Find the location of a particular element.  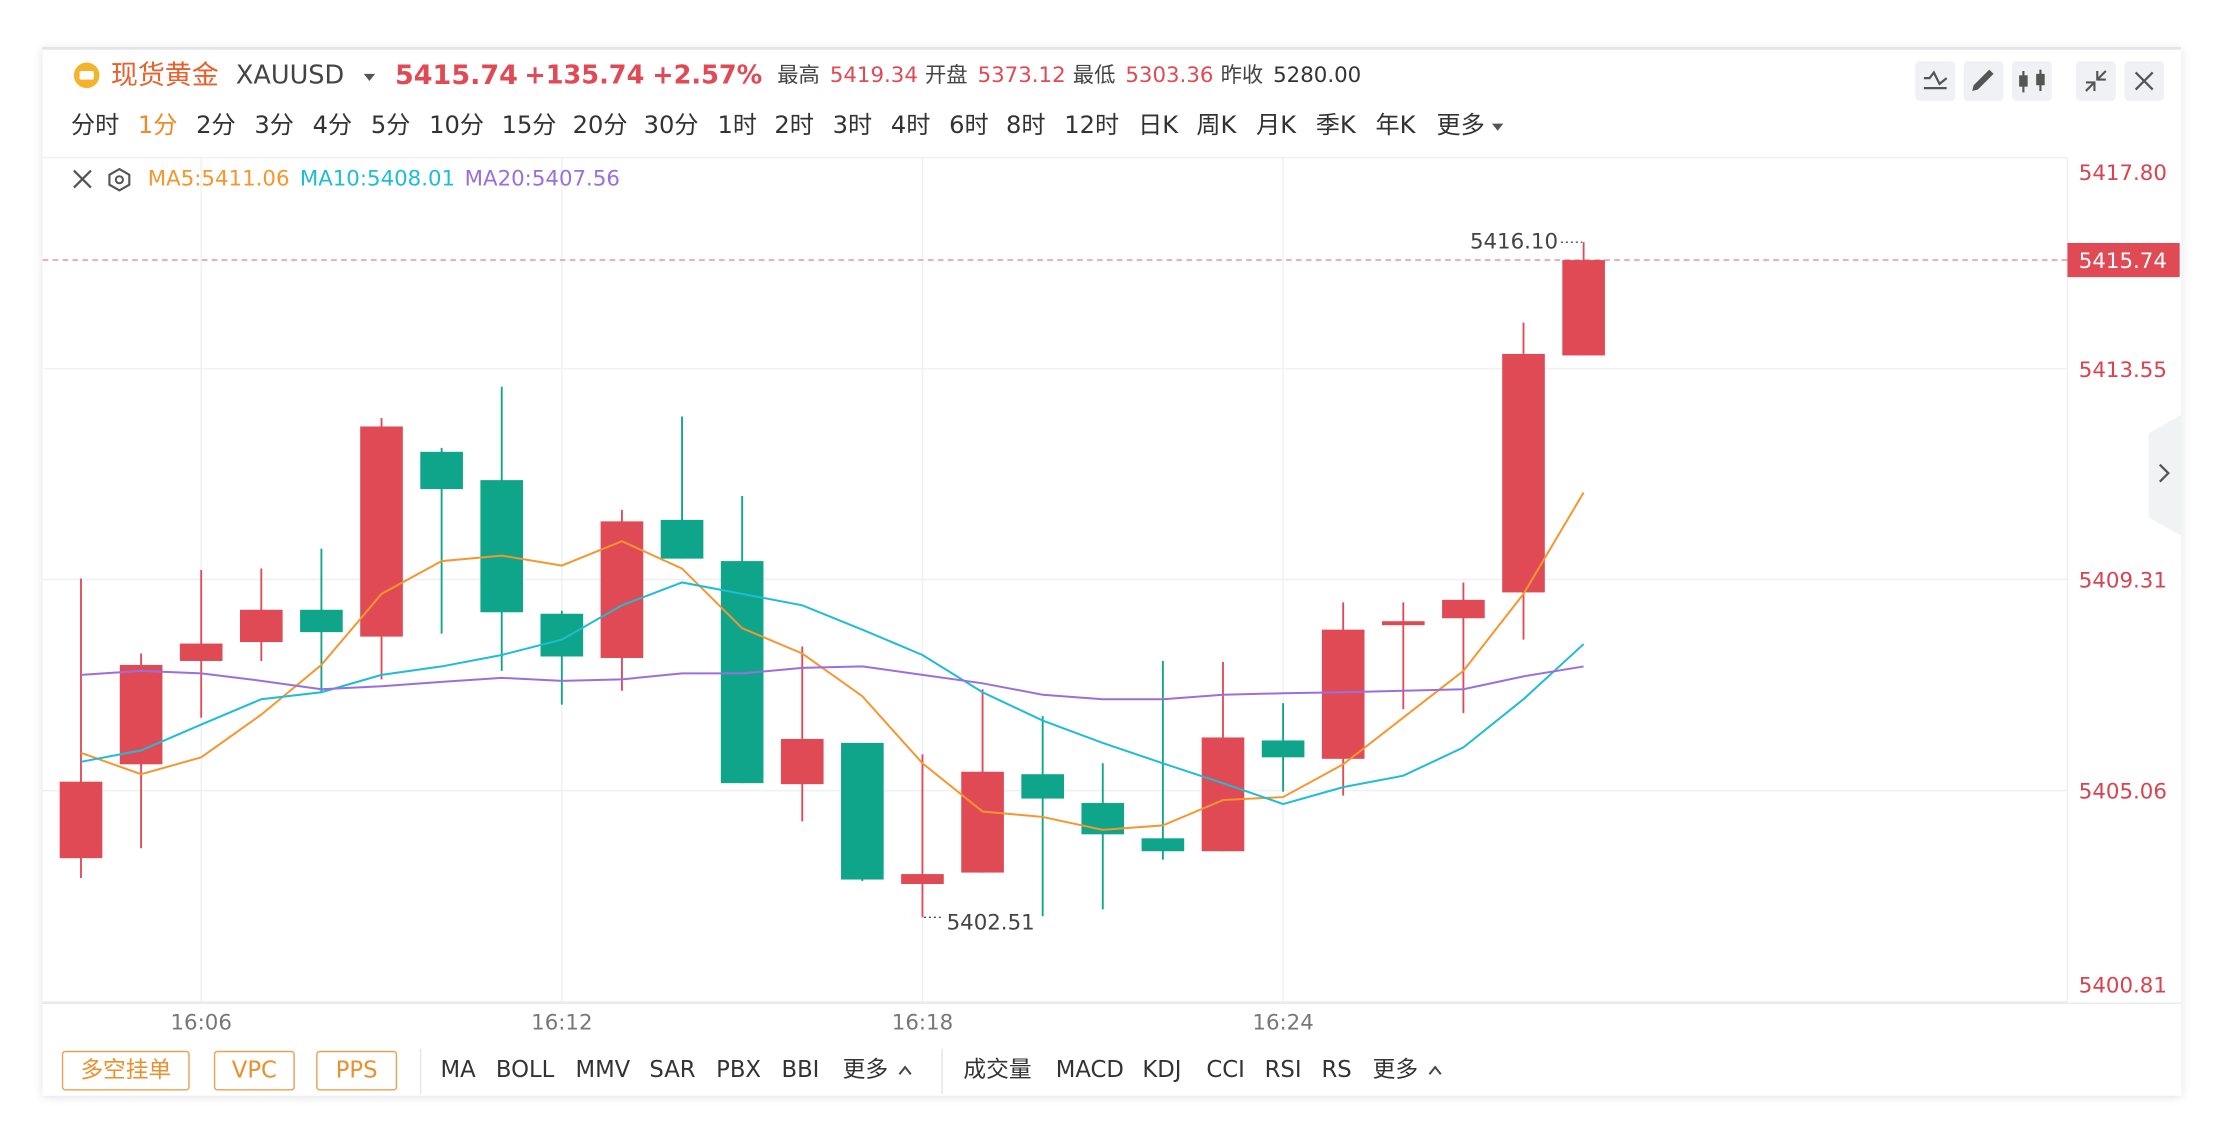

coin-icon-bar is located at coordinates (86, 75).